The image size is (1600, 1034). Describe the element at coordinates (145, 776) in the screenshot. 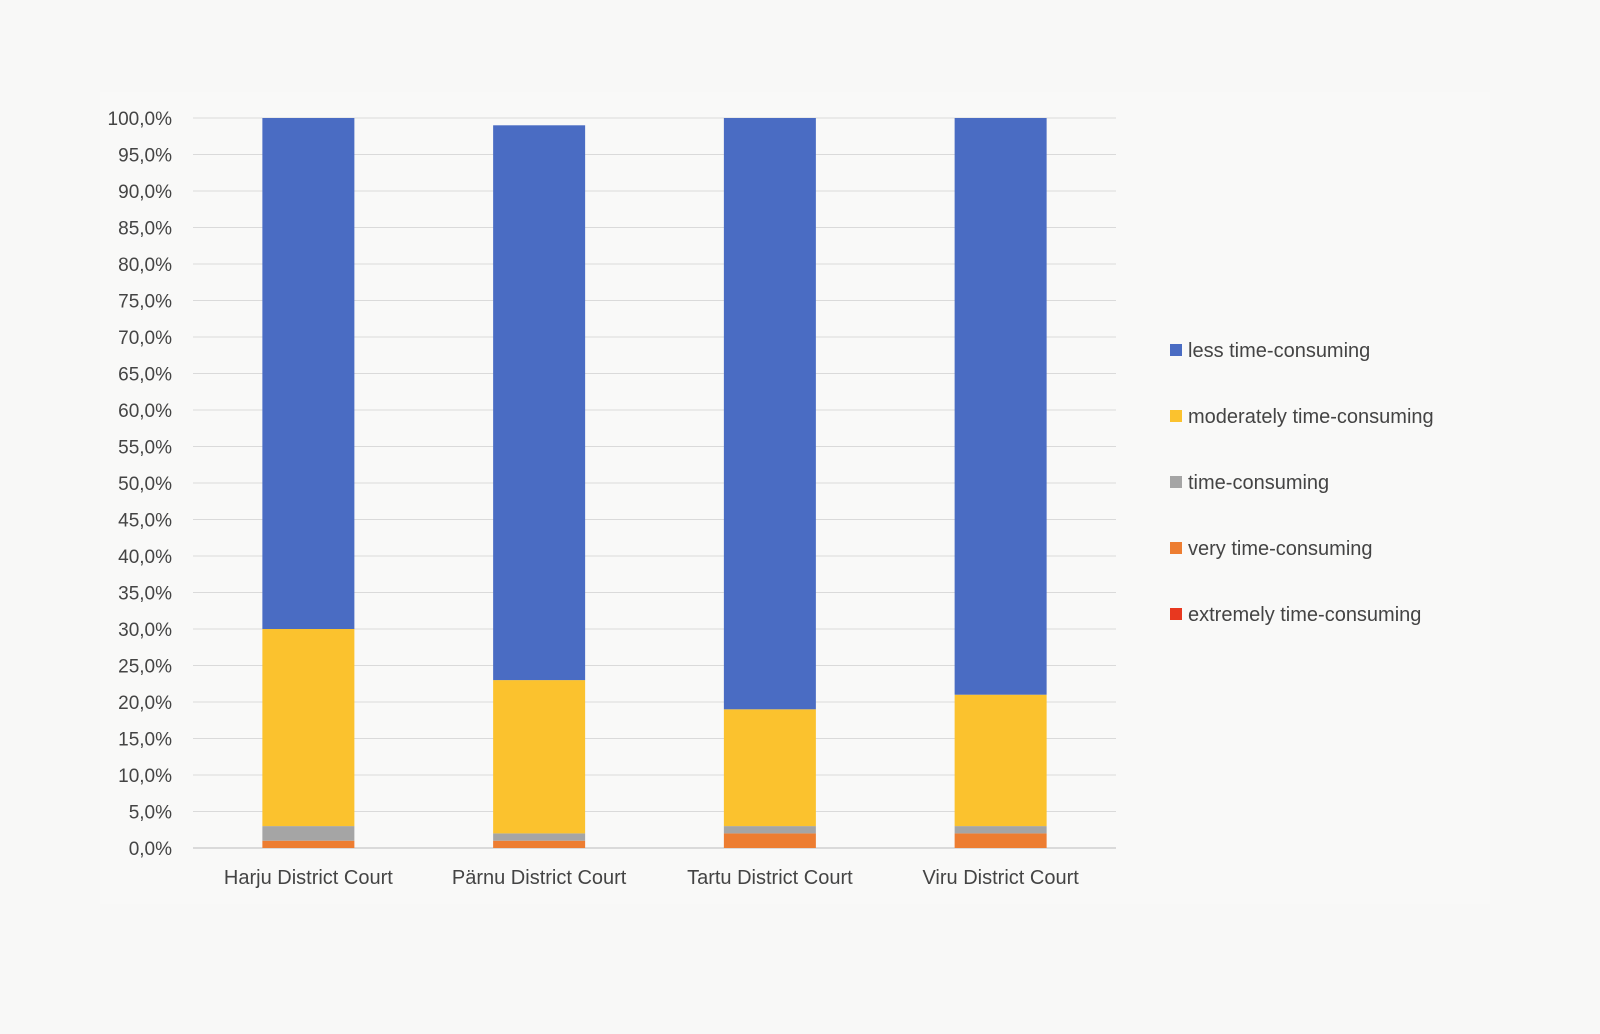

I see `y-tick-label: 10,0%` at that location.